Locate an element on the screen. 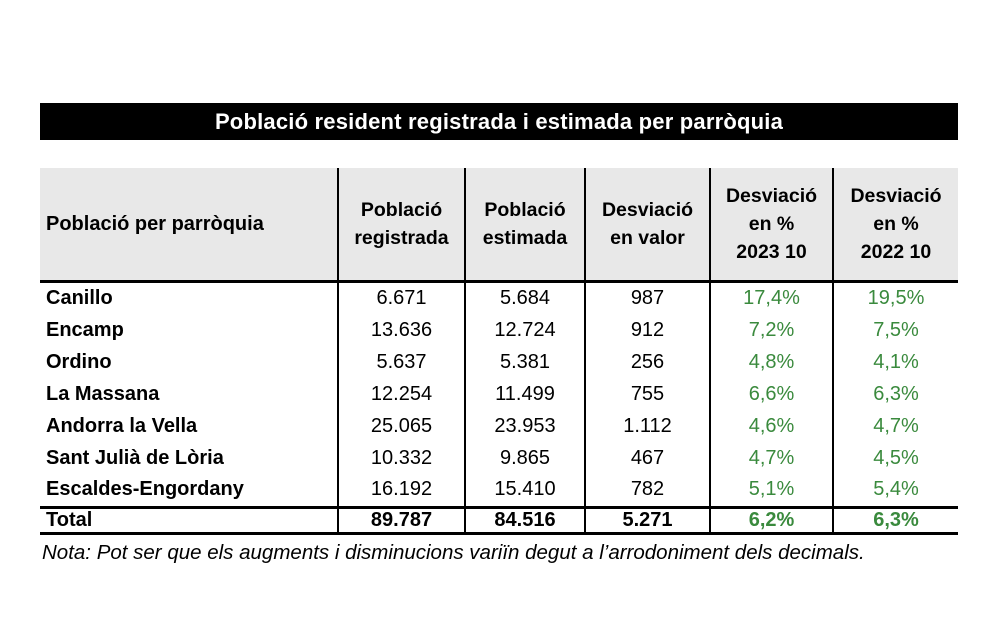 Image resolution: width=1000 pixels, height=640 pixels. table-row: La Massana 12.254 11.499 755 6,6% 6,3% is located at coordinates (499, 394).